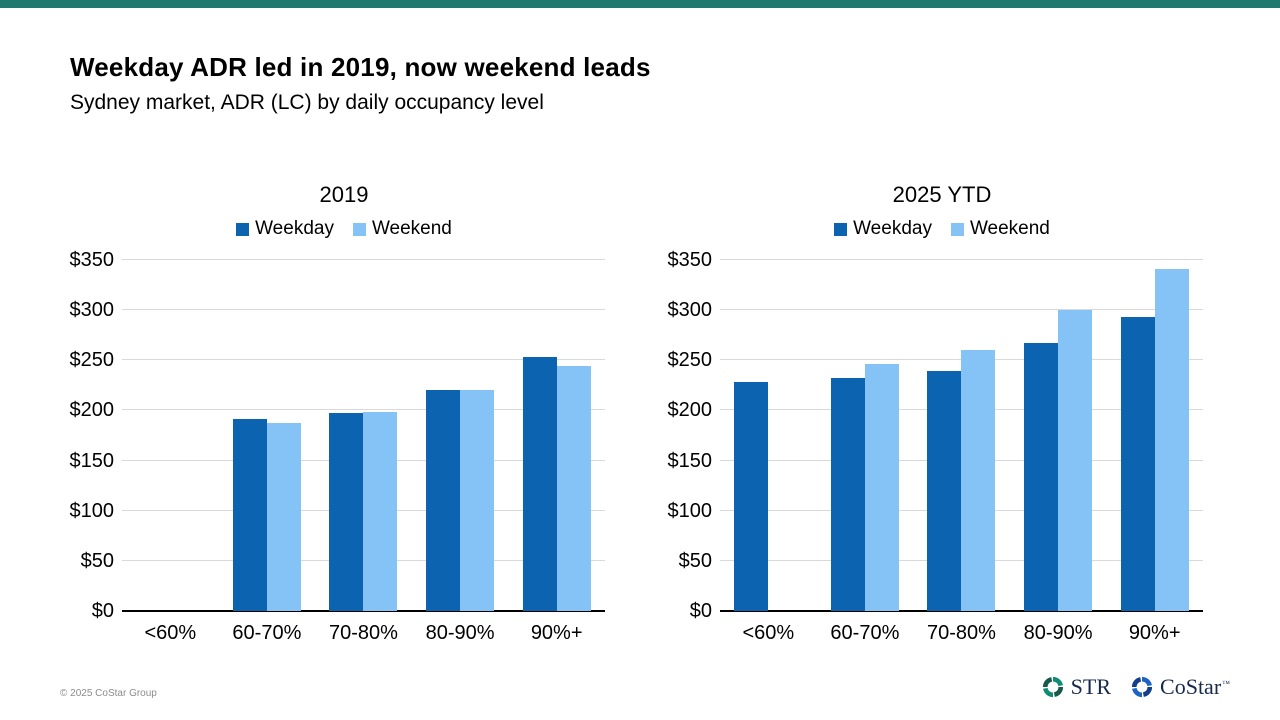  Describe the element at coordinates (751, 496) in the screenshot. I see `bar-weekday-<60%` at that location.